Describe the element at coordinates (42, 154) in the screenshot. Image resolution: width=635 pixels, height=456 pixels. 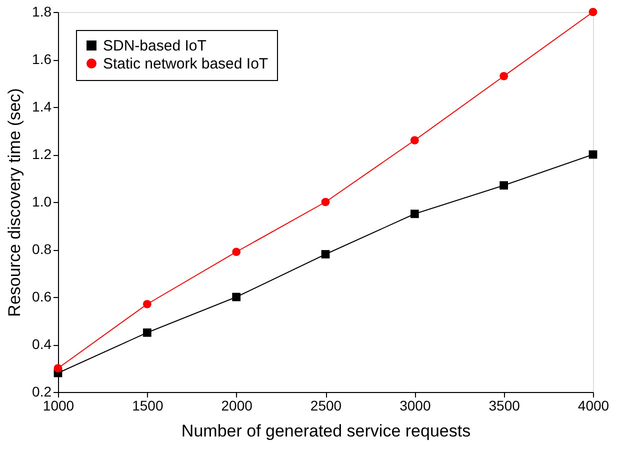
I see `y-tick-label: 1.2` at that location.